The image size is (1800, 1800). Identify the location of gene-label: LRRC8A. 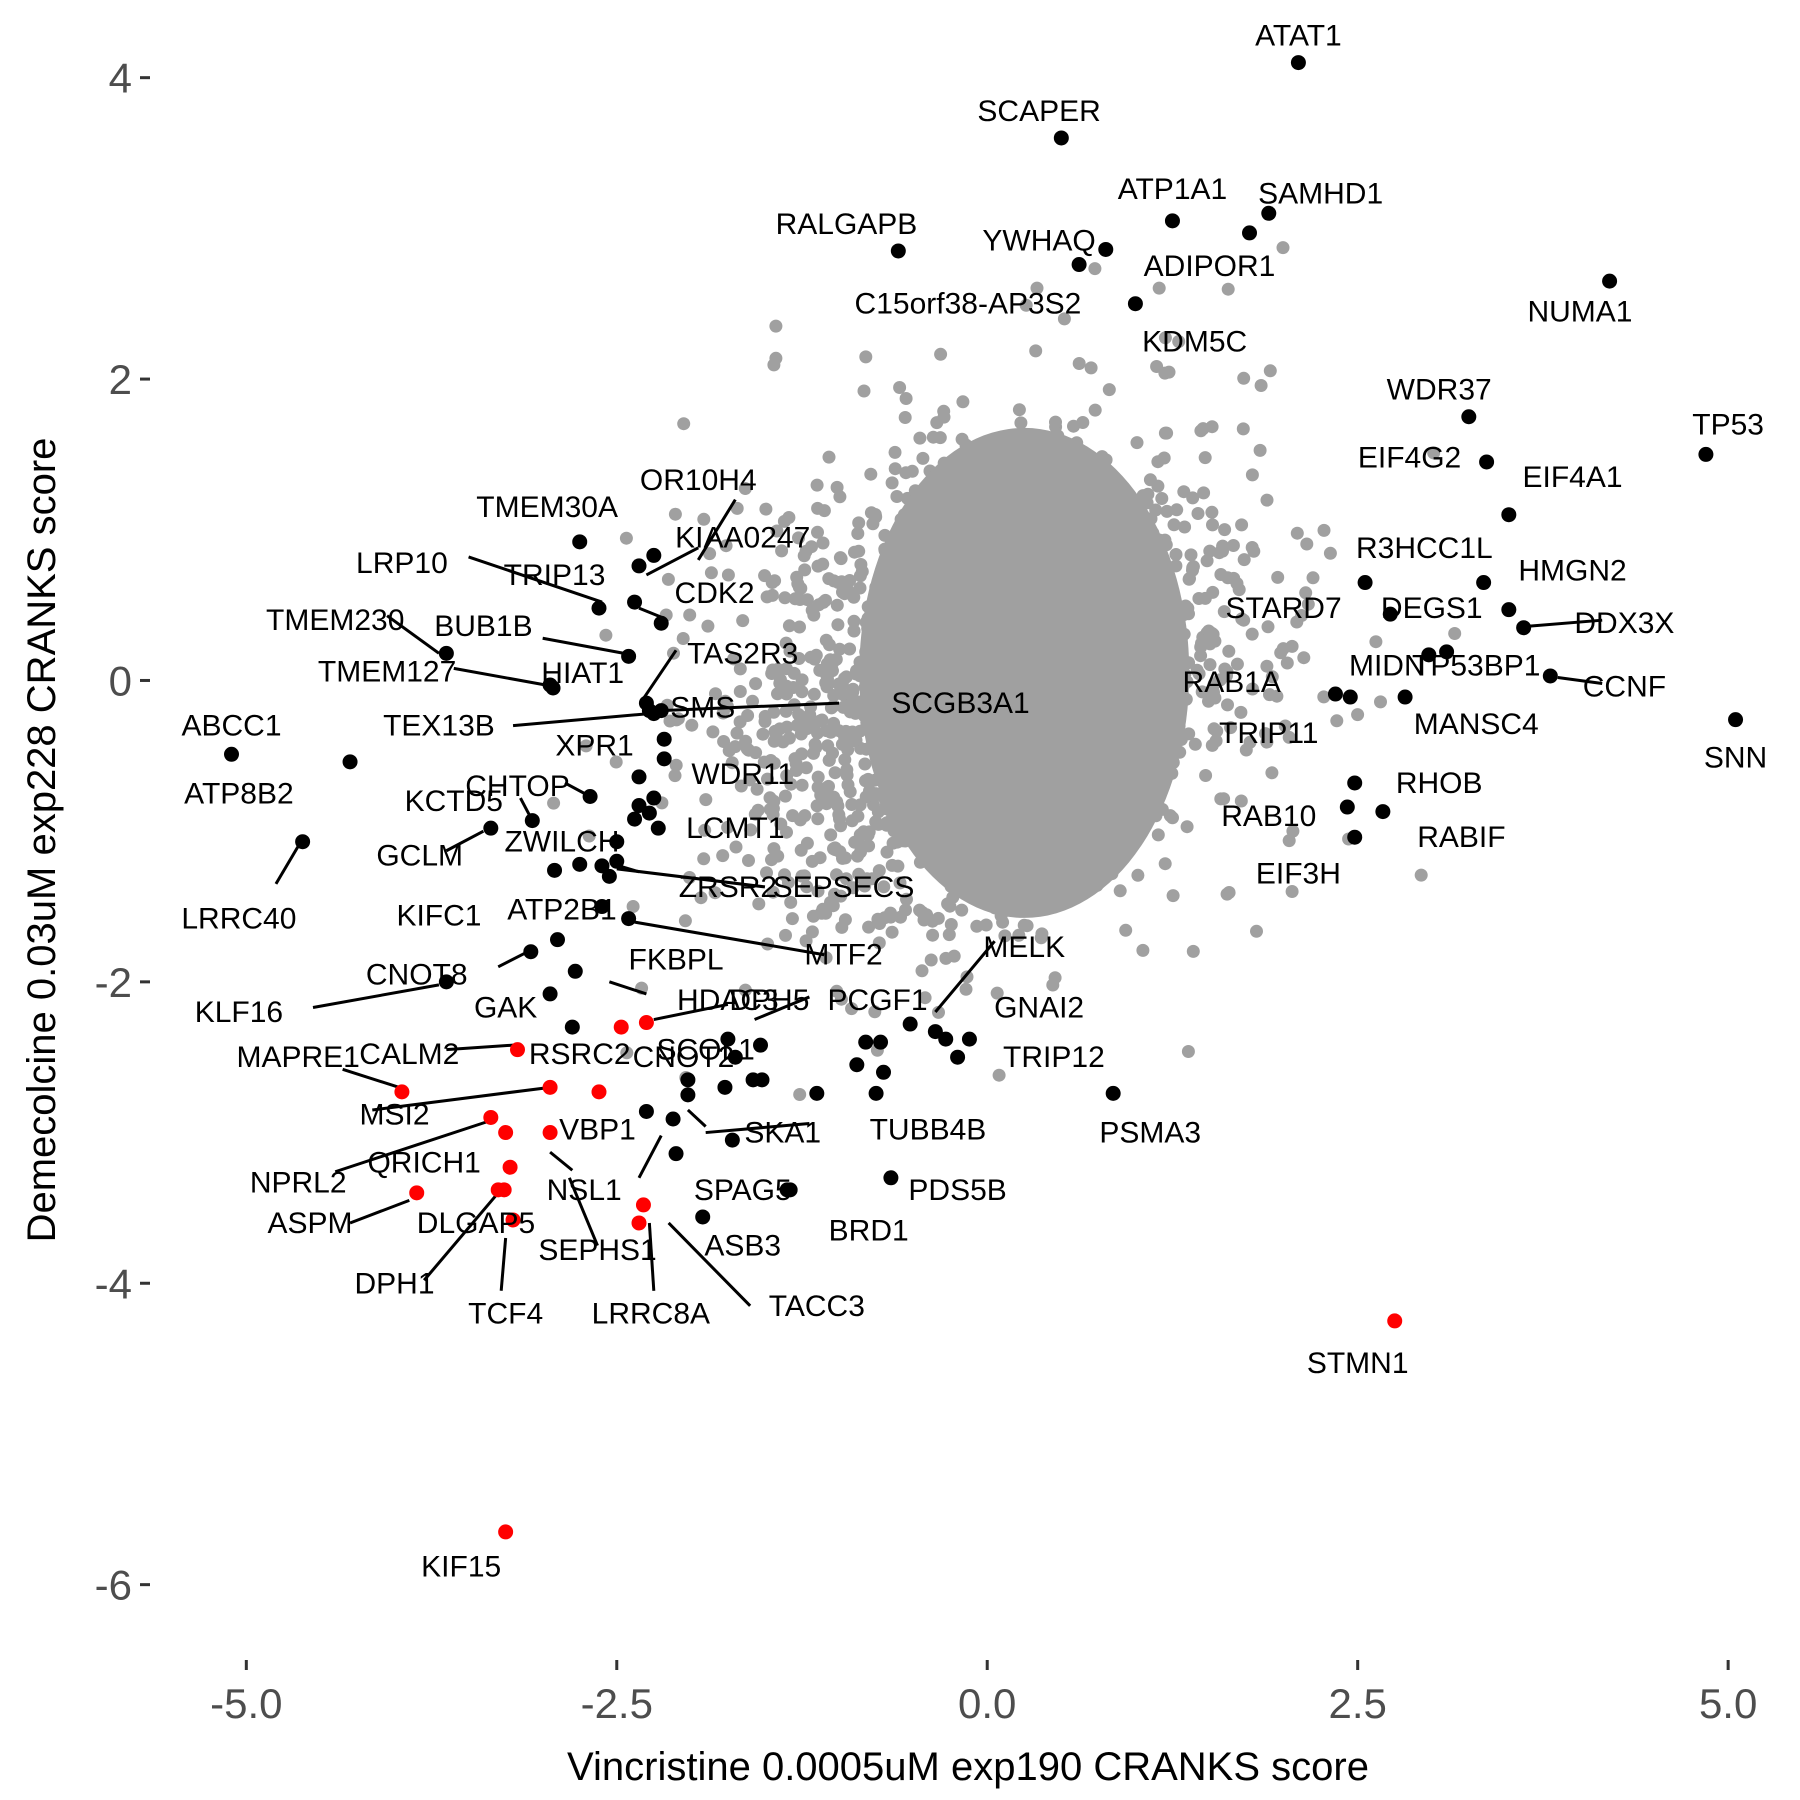
(651, 1313).